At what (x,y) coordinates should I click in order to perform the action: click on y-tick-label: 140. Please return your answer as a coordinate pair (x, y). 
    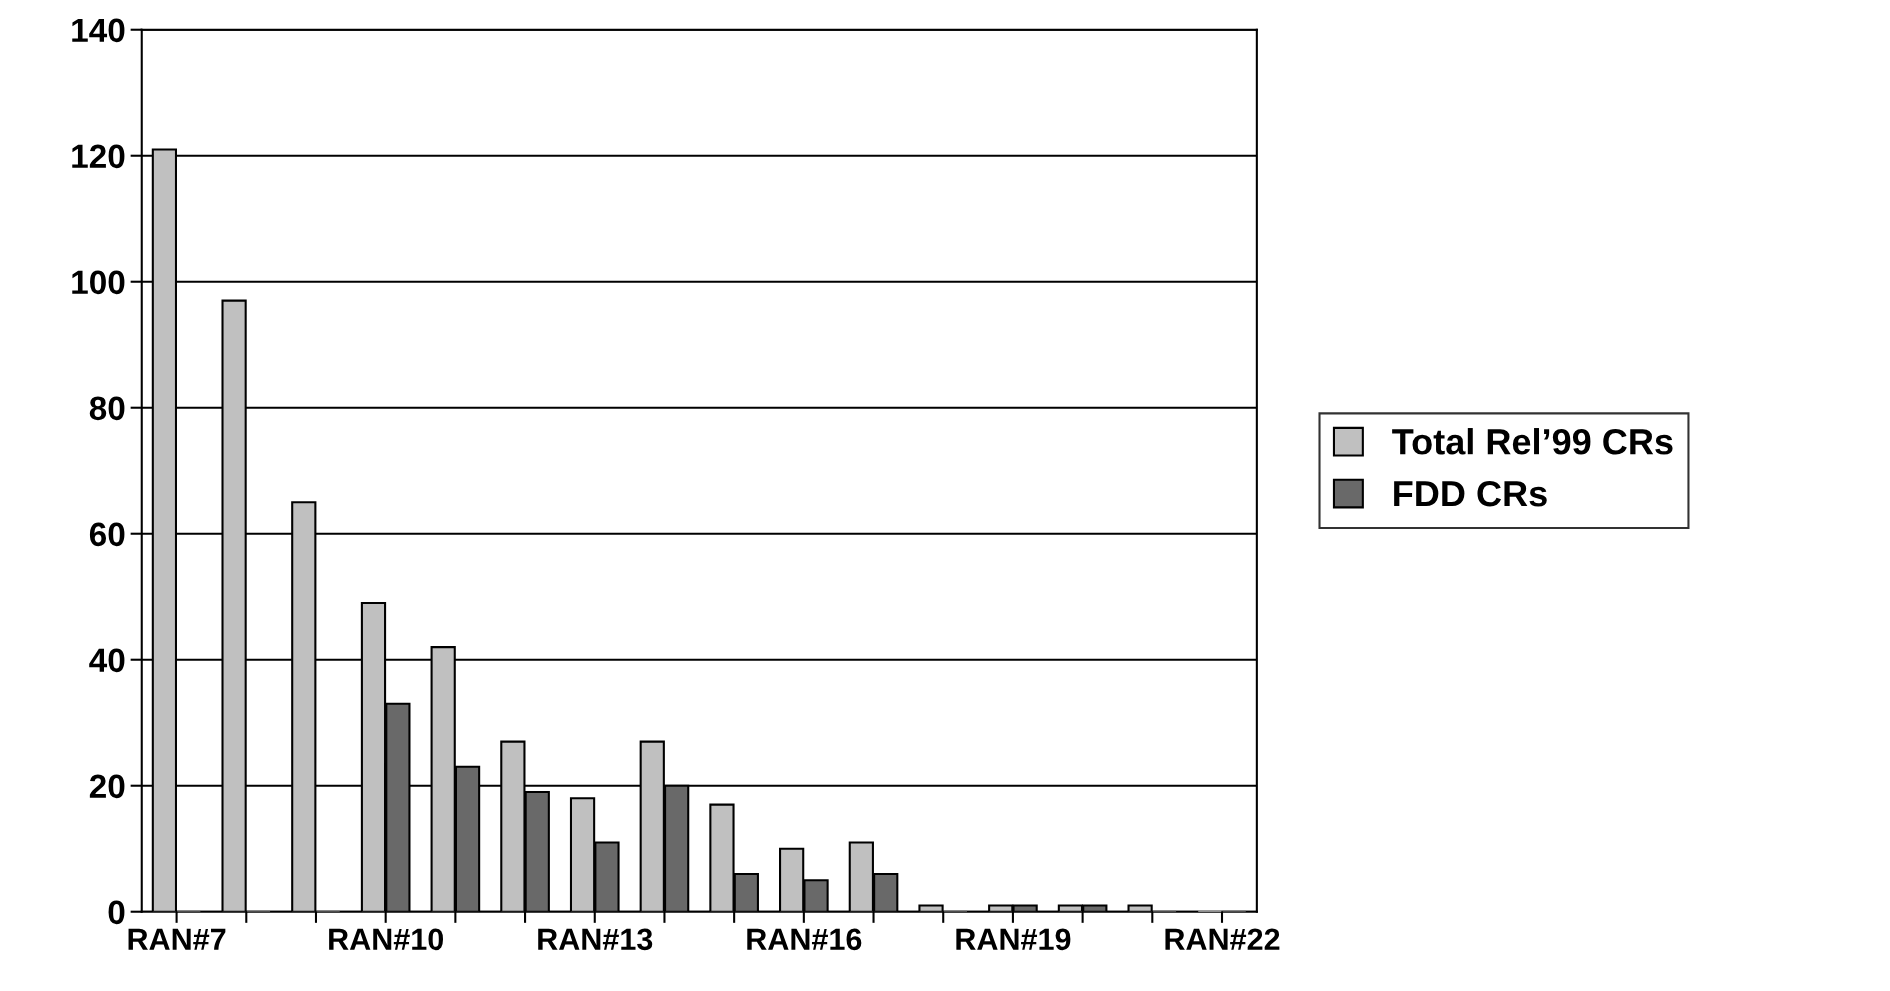
    Looking at the image, I should click on (98, 30).